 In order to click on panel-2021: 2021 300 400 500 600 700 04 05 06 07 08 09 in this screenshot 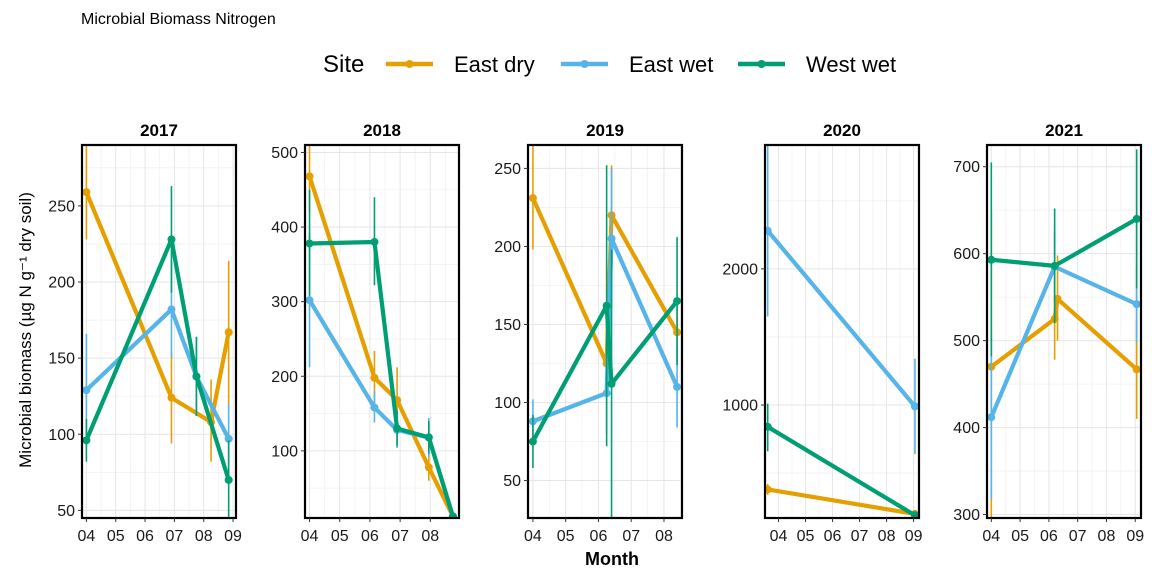, I will do `click(1048, 333)`.